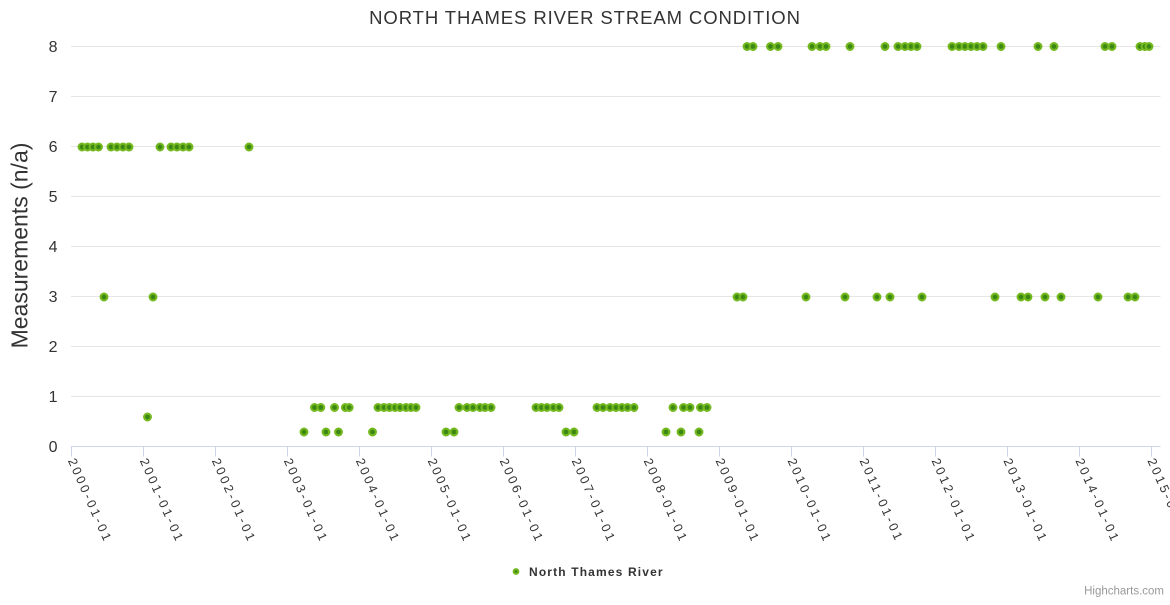 Image resolution: width=1170 pixels, height=605 pixels. What do you see at coordinates (53, 147) in the screenshot?
I see `svg-text: 6` at bounding box center [53, 147].